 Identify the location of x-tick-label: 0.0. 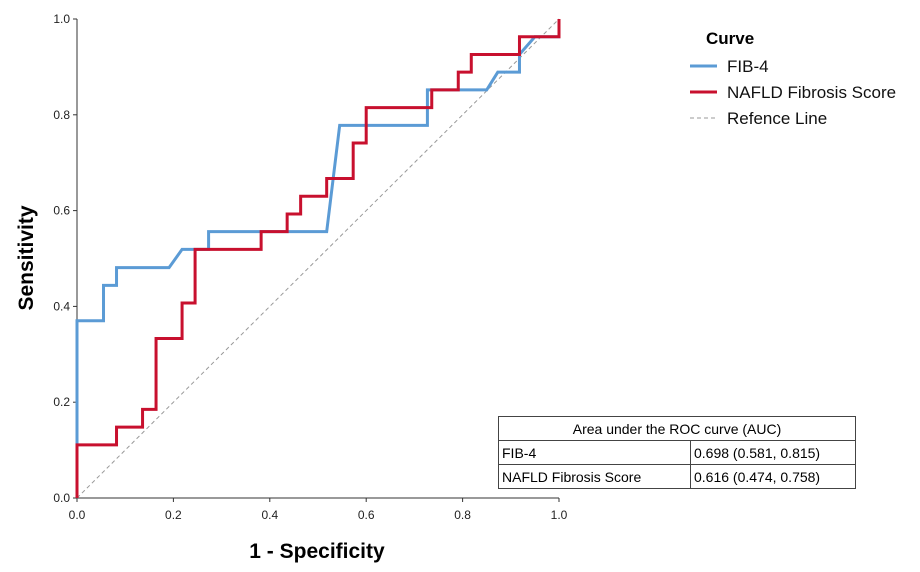
(77, 515).